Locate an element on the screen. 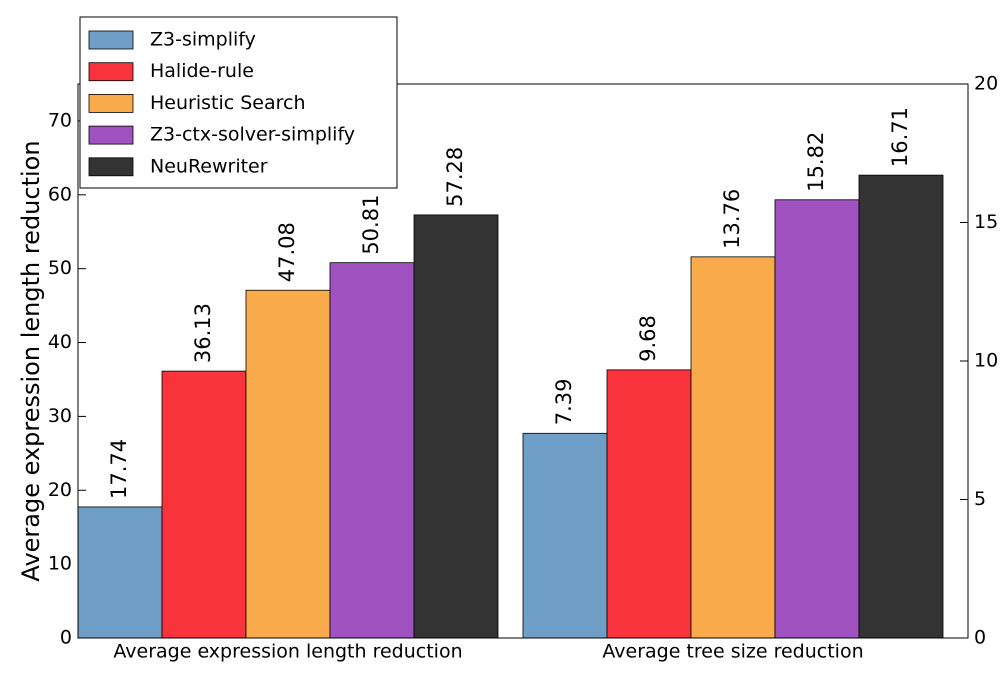  bar-value-label: 36.13 is located at coordinates (203, 333).